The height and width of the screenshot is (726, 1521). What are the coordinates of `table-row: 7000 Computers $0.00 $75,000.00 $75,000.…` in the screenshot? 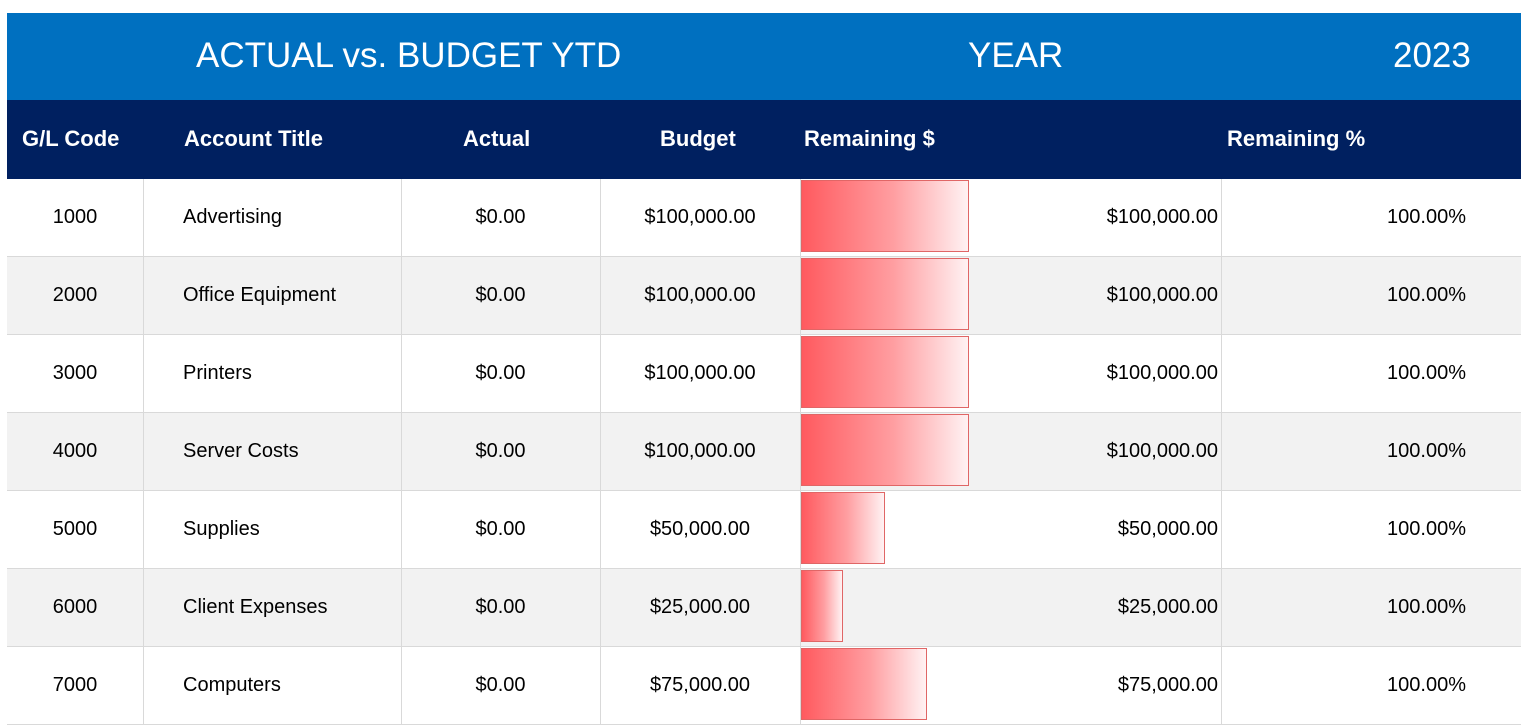 It's located at (764, 686).